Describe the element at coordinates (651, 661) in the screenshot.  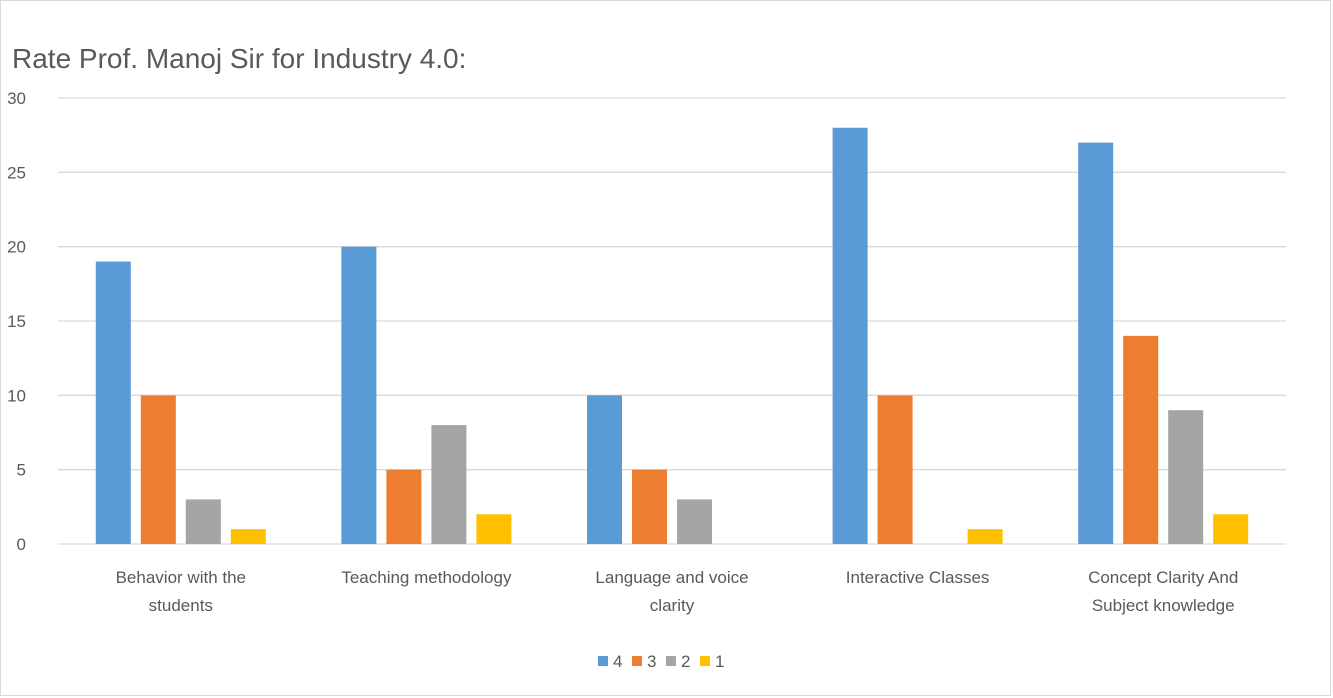
I see `legend-label-3: 3` at that location.